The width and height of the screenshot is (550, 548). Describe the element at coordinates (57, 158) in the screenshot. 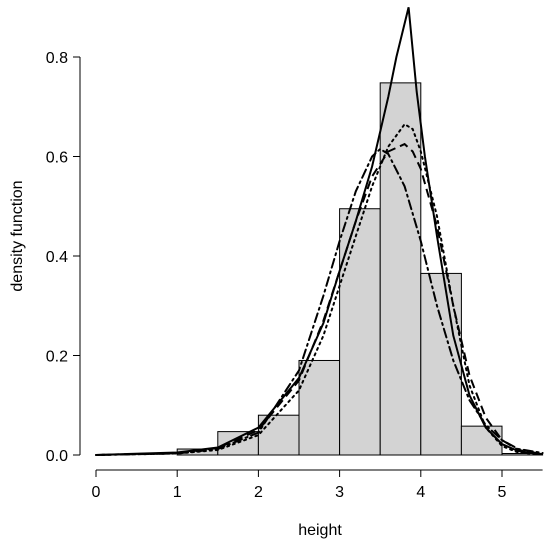

I see `y-tick-label: 0.6` at that location.